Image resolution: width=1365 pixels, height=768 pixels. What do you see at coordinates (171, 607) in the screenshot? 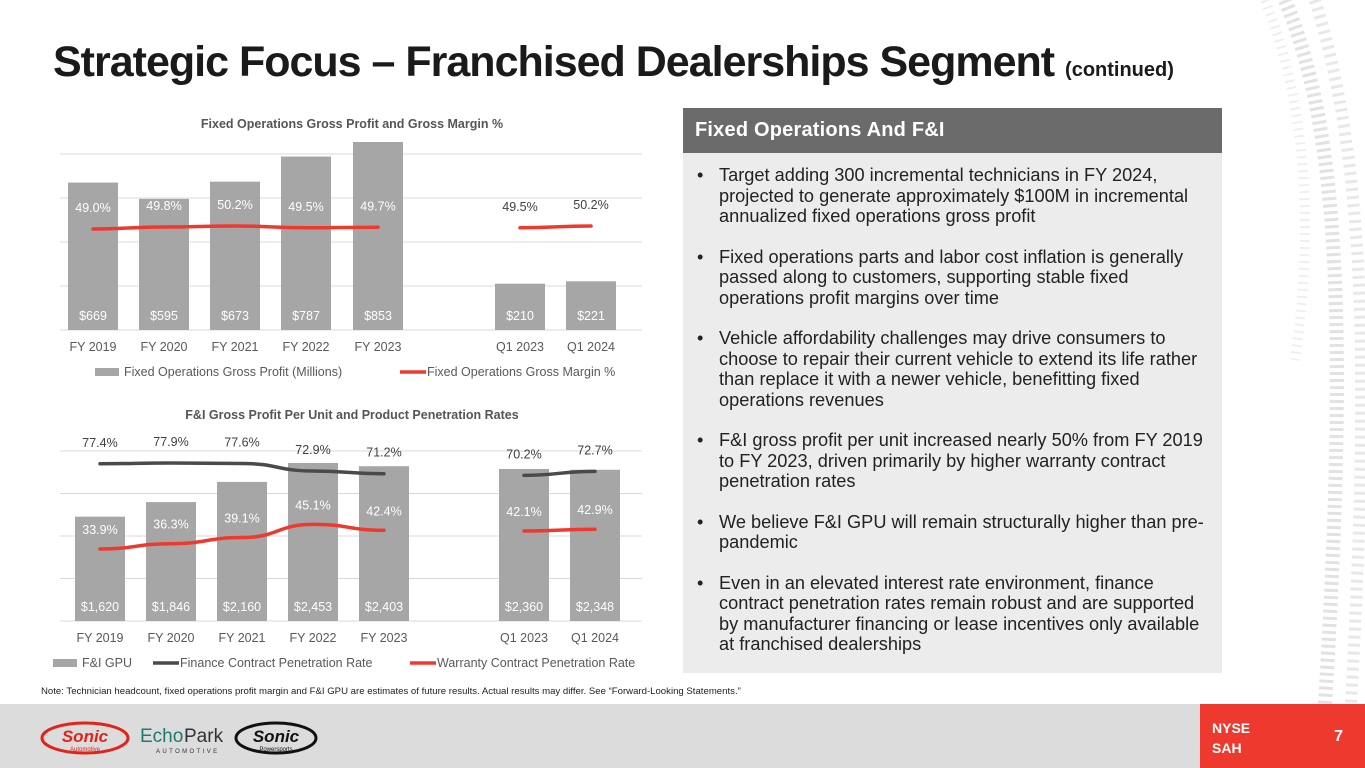
I see `bar-data-label: $1,846` at bounding box center [171, 607].